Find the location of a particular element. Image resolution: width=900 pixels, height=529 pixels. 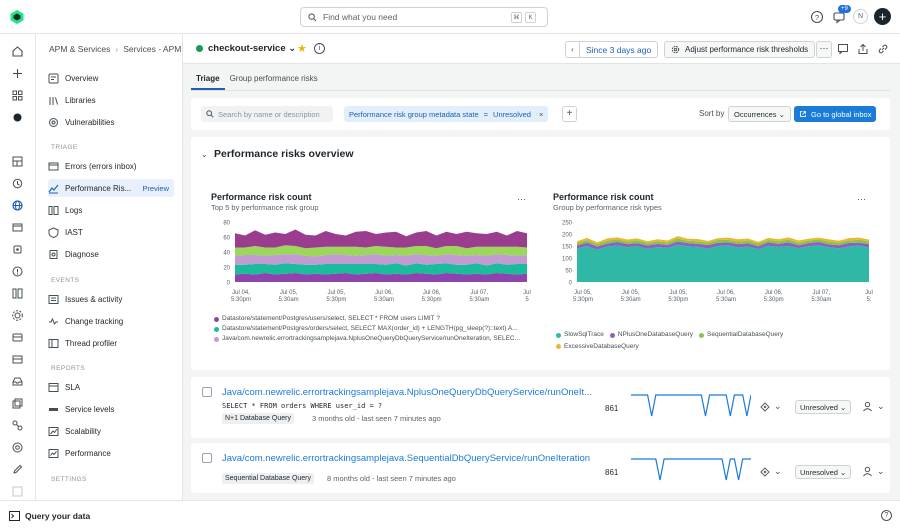

legend-item: SequentialDatabaseQuery is located at coordinates (741, 335).